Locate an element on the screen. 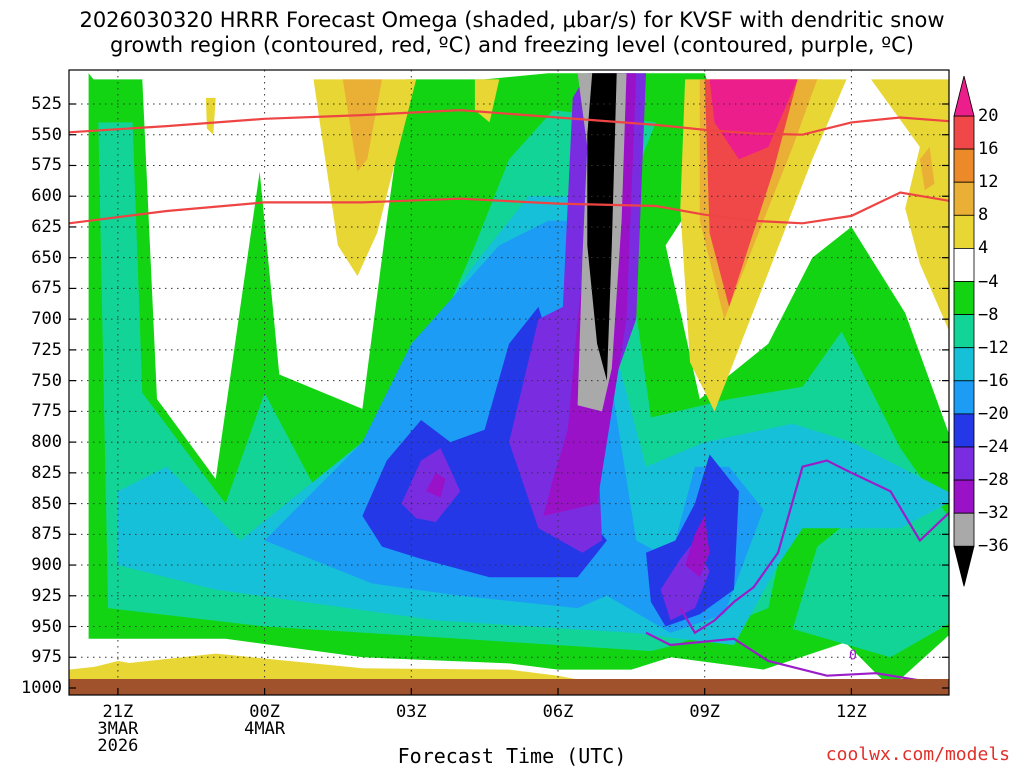  y-tick-label-975: 975 is located at coordinates (46, 657).